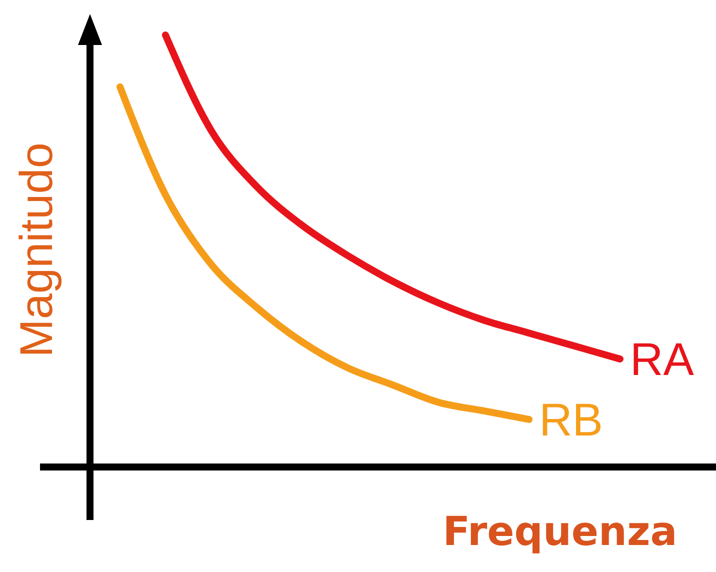  Describe the element at coordinates (571, 419) in the screenshot. I see `series-label: RB` at that location.